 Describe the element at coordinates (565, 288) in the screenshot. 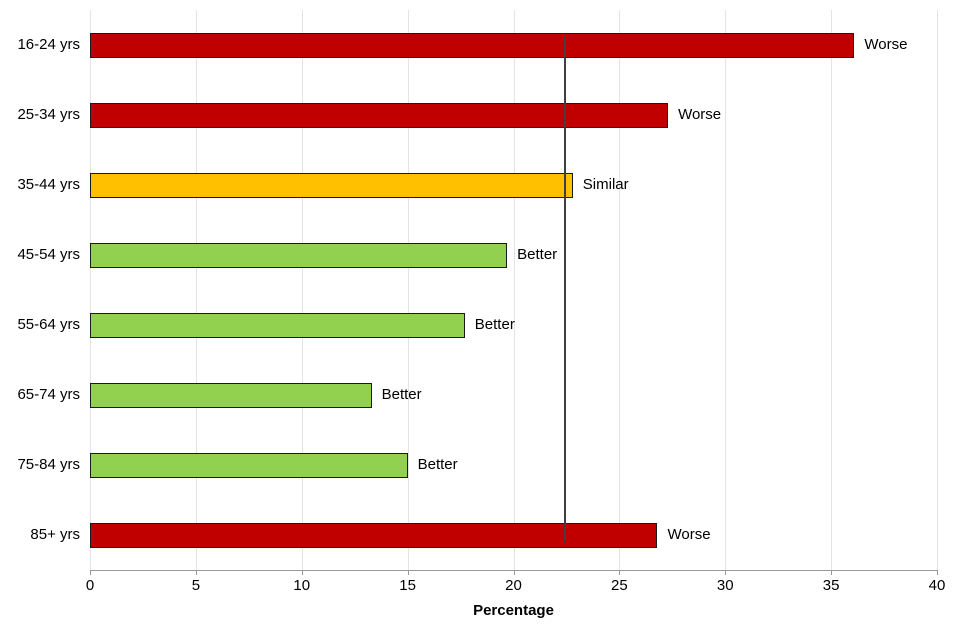

I see `reference-line` at that location.